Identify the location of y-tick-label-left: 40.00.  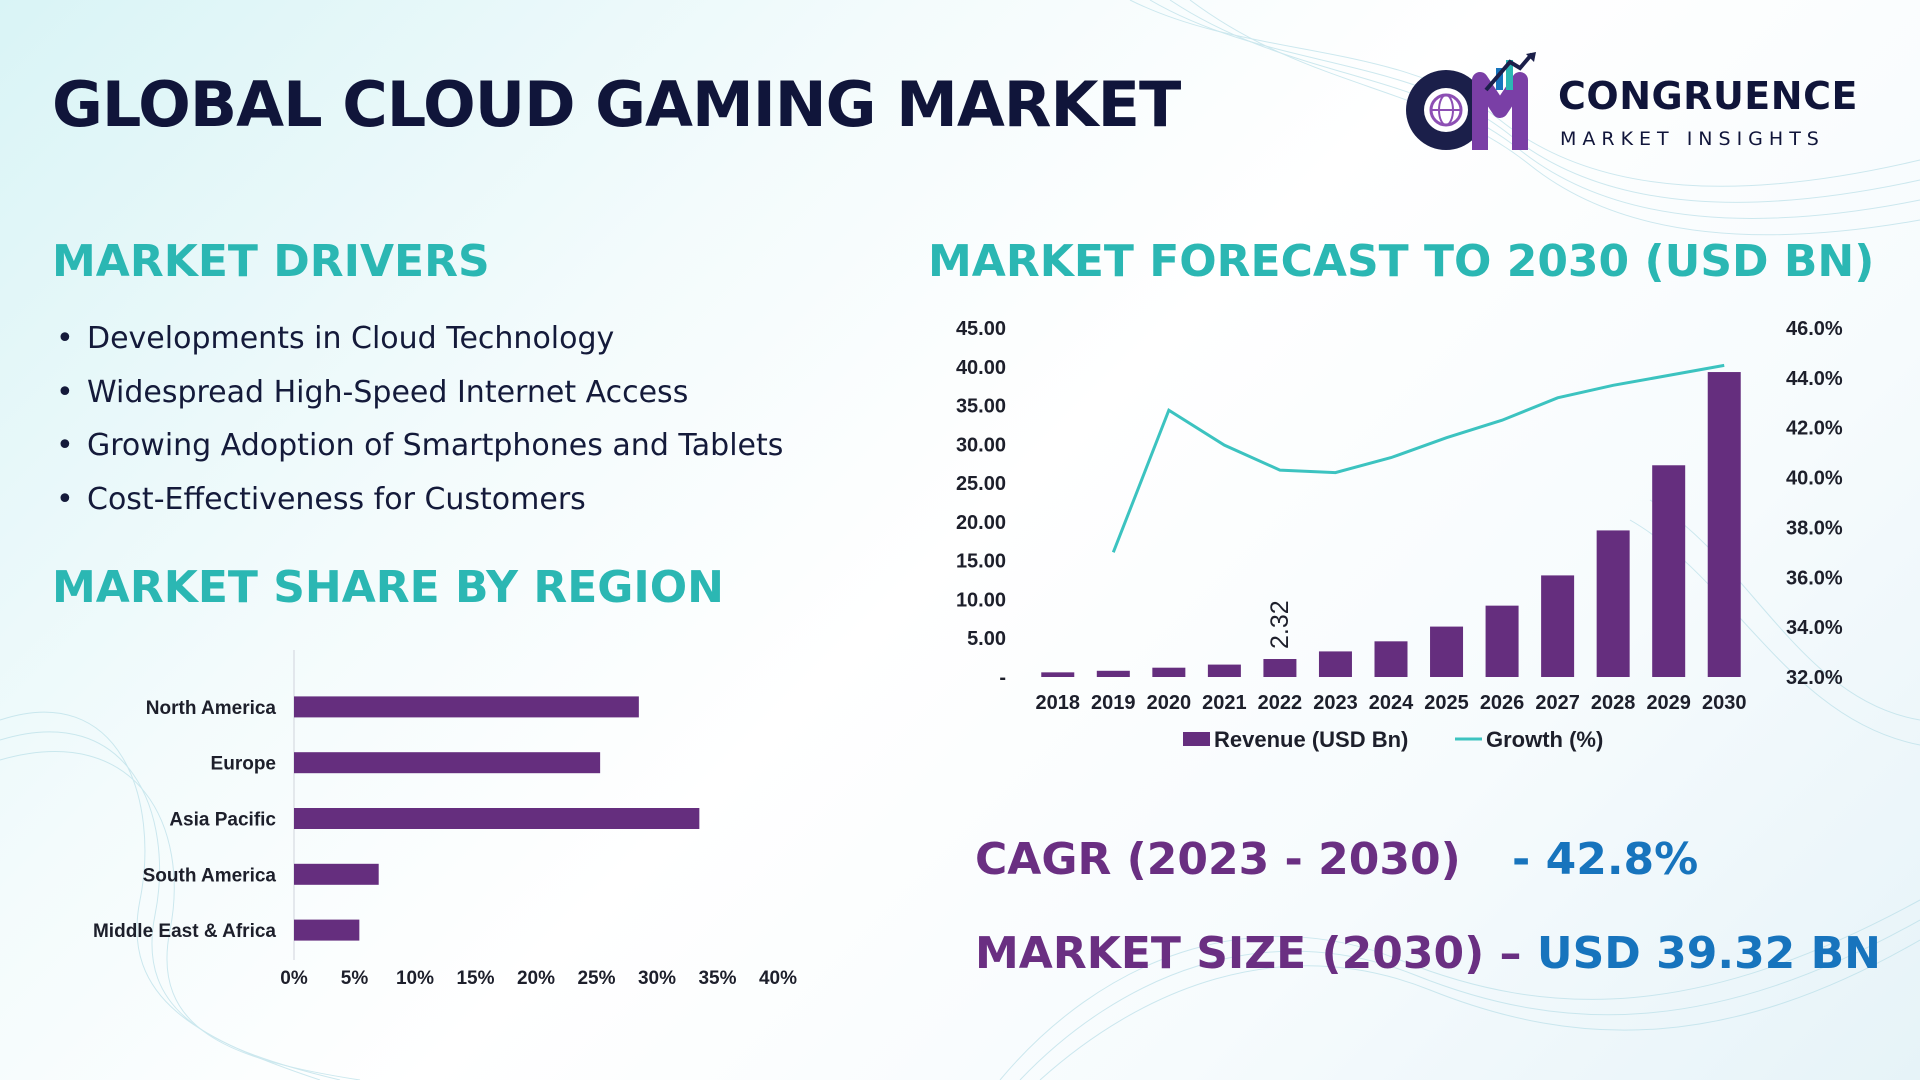
(981, 368).